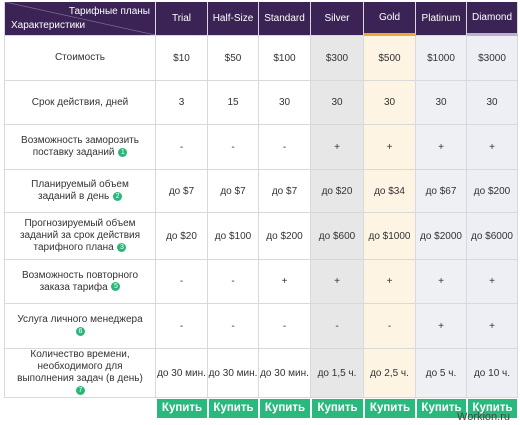  What do you see at coordinates (390, 373) in the screenshot?
I see `value-cell-gold: до 2,5 ч.` at bounding box center [390, 373].